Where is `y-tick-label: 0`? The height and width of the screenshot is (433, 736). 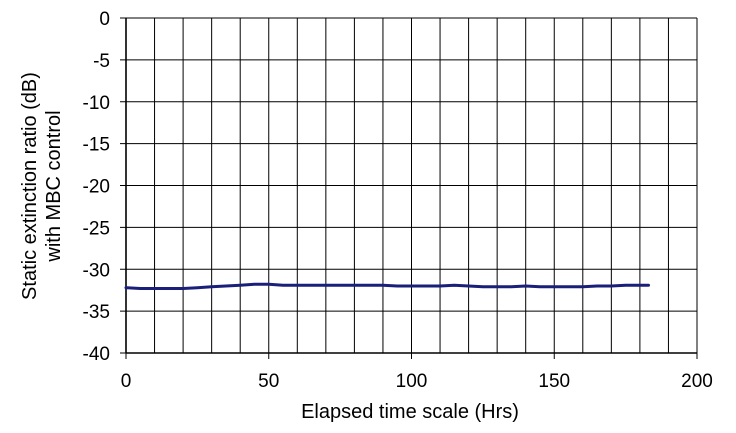
y-tick-label: 0 is located at coordinates (104, 19).